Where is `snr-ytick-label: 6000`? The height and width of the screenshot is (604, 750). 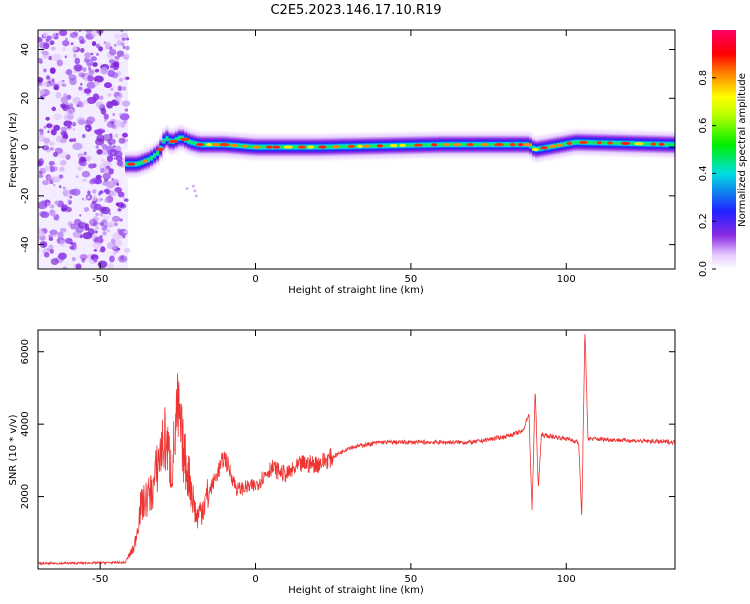
snr-ytick-label: 6000 is located at coordinates (25, 351).